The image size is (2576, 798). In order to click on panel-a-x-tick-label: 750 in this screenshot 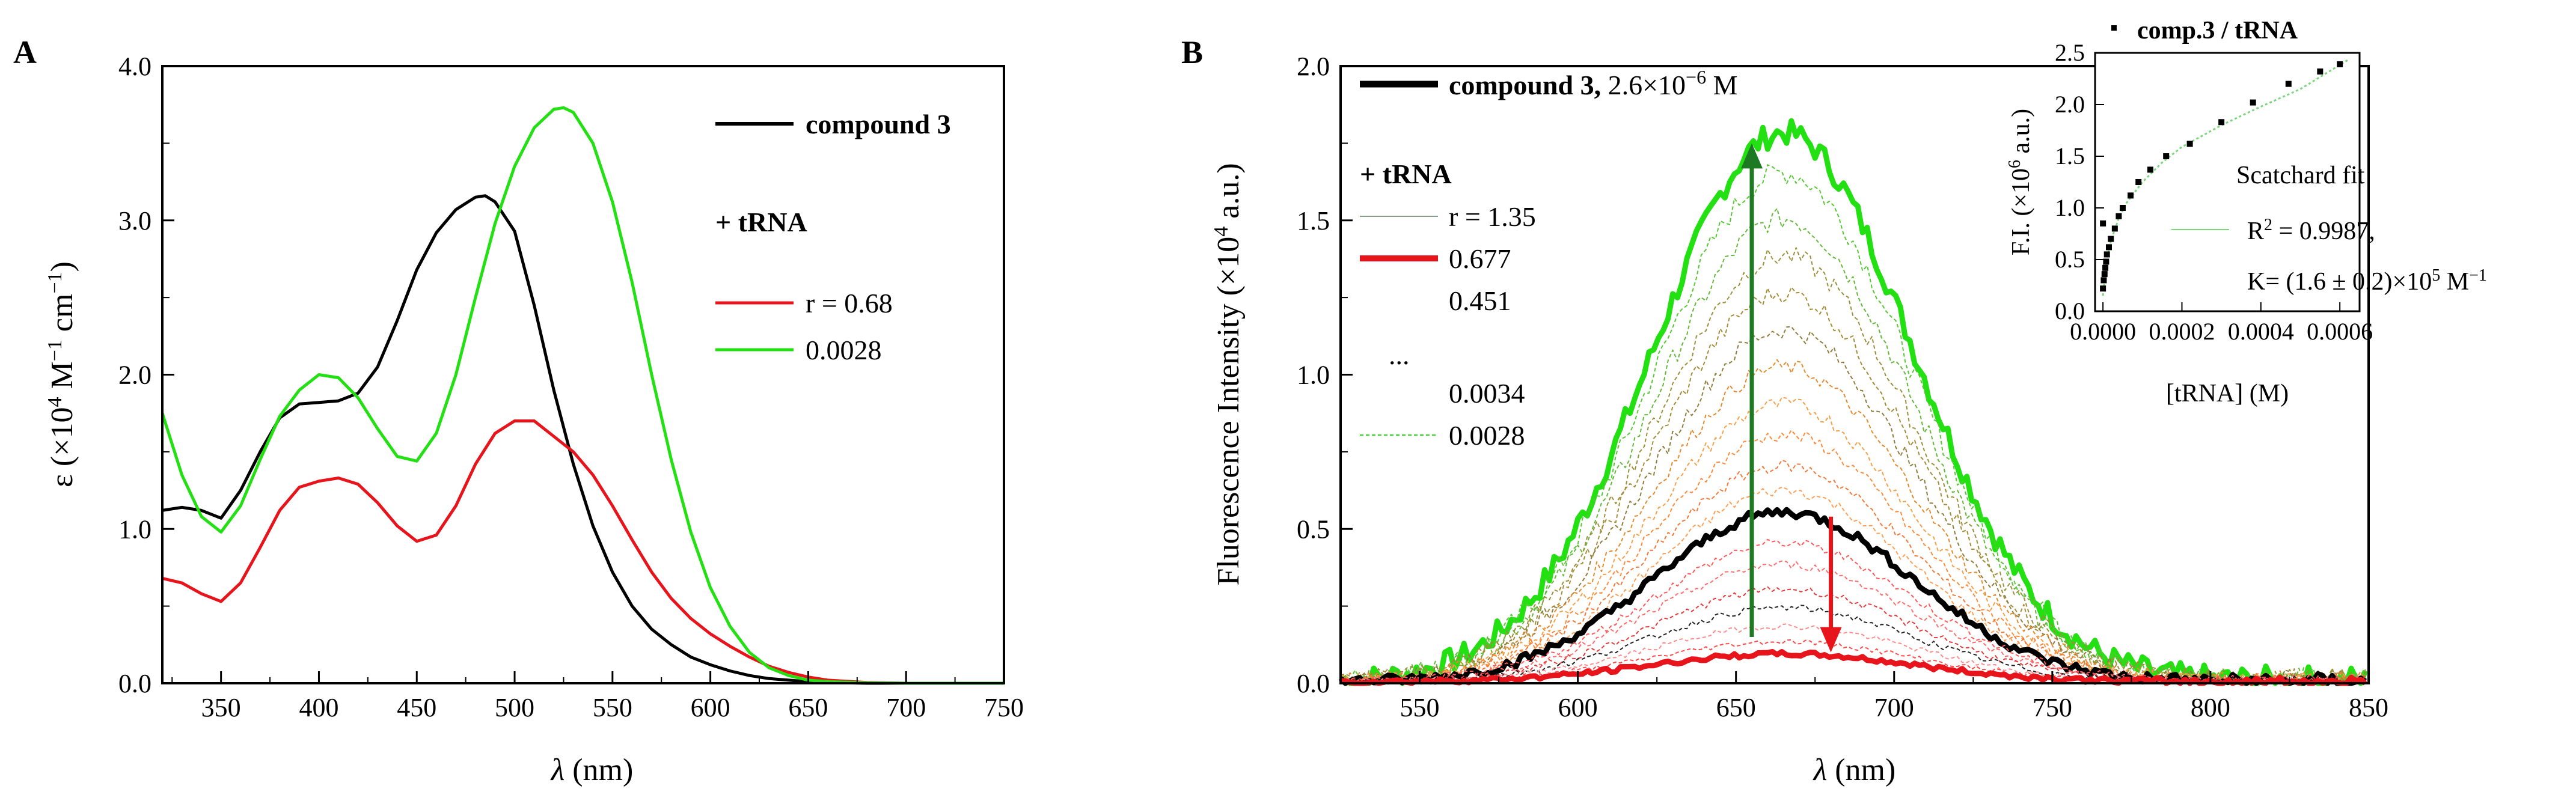, I will do `click(1004, 707)`.